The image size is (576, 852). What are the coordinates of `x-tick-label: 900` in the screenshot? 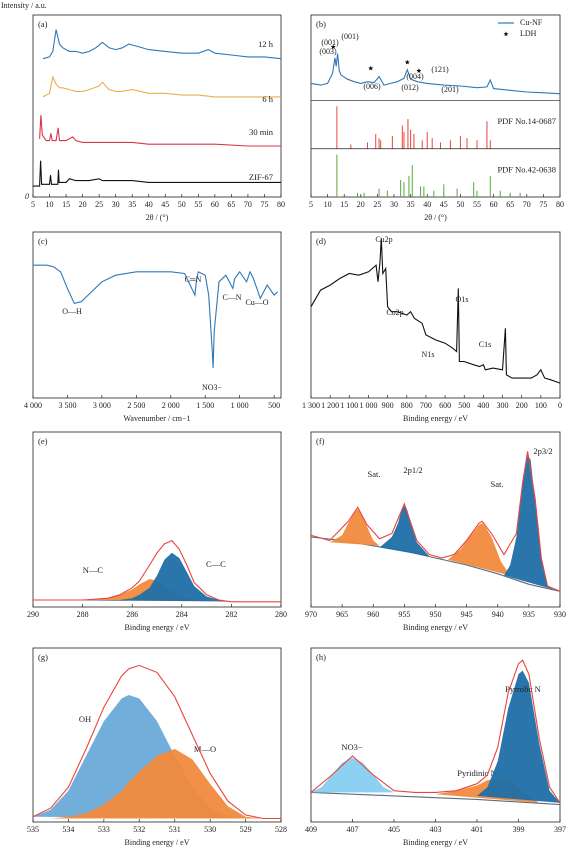 It's located at (388, 405).